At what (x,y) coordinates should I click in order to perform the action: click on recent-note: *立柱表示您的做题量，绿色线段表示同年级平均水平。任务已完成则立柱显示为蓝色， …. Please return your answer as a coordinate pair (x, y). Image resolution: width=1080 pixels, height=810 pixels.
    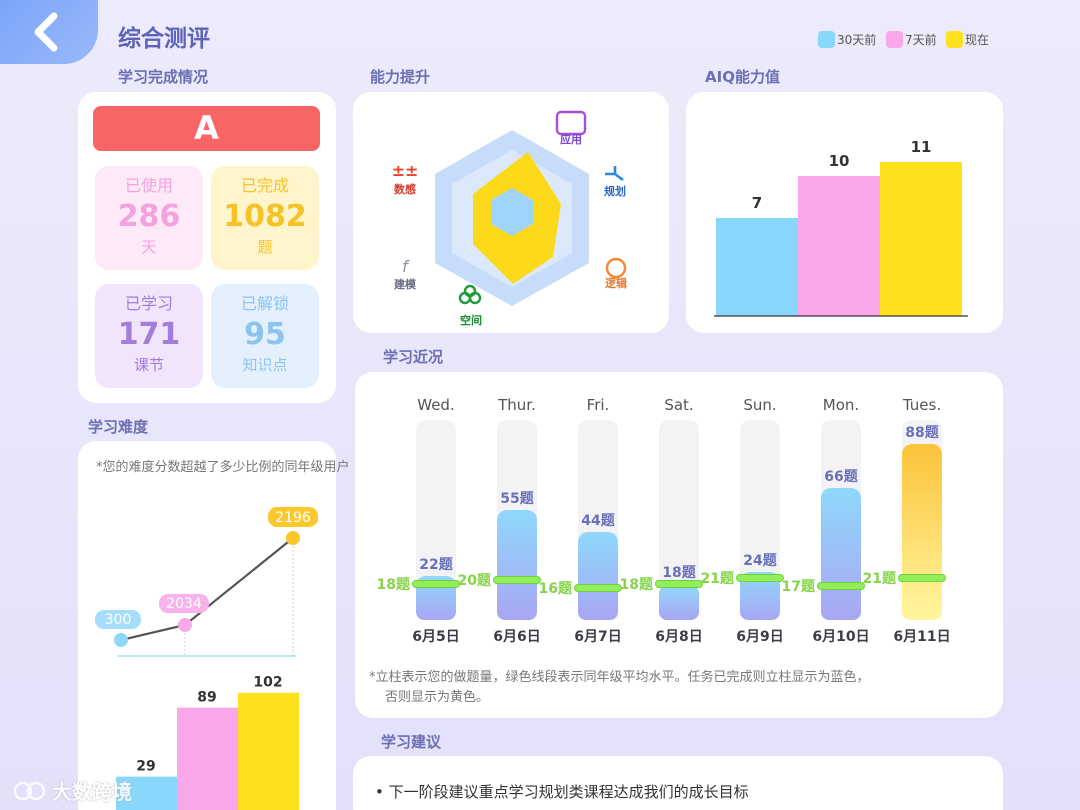
    Looking at the image, I should click on (619, 687).